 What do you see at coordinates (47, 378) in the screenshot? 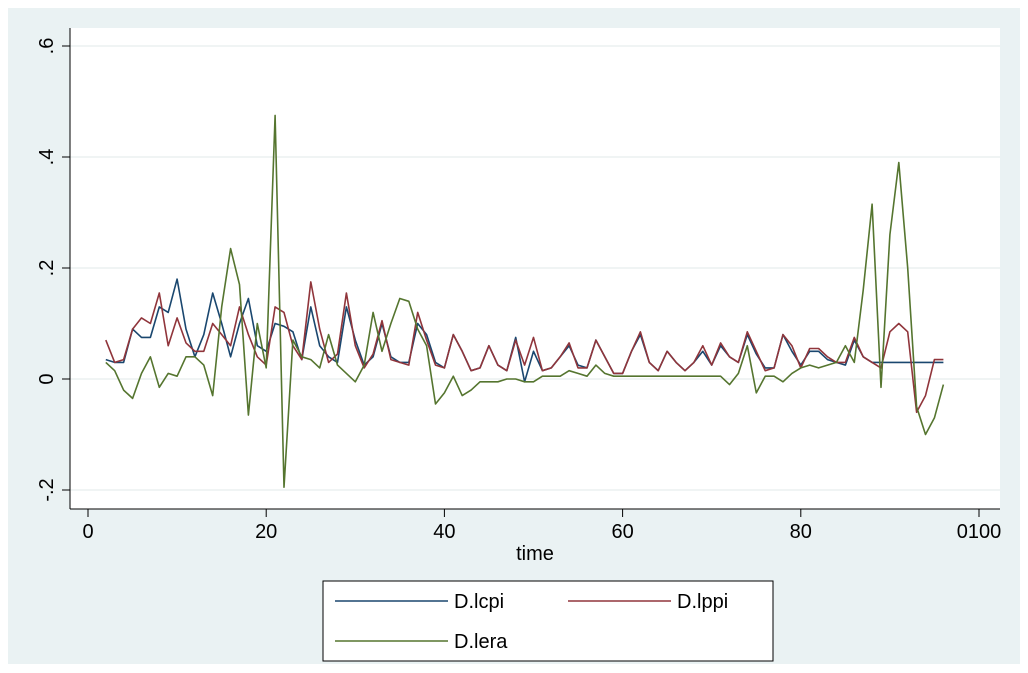
I see `y-tick-label: 0` at bounding box center [47, 378].